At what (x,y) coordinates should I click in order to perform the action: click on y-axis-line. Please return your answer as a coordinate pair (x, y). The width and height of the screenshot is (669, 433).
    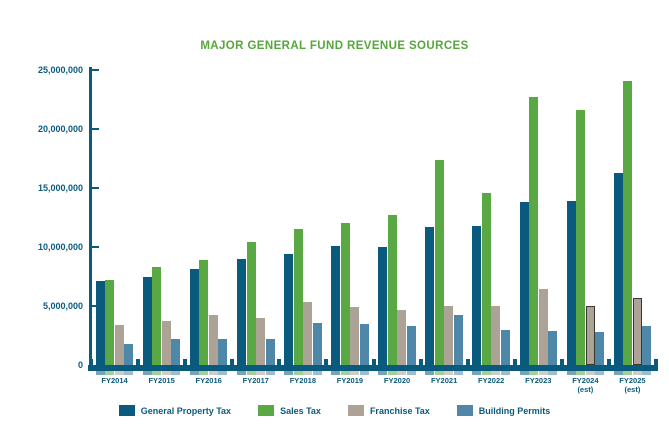
    Looking at the image, I should click on (90, 218).